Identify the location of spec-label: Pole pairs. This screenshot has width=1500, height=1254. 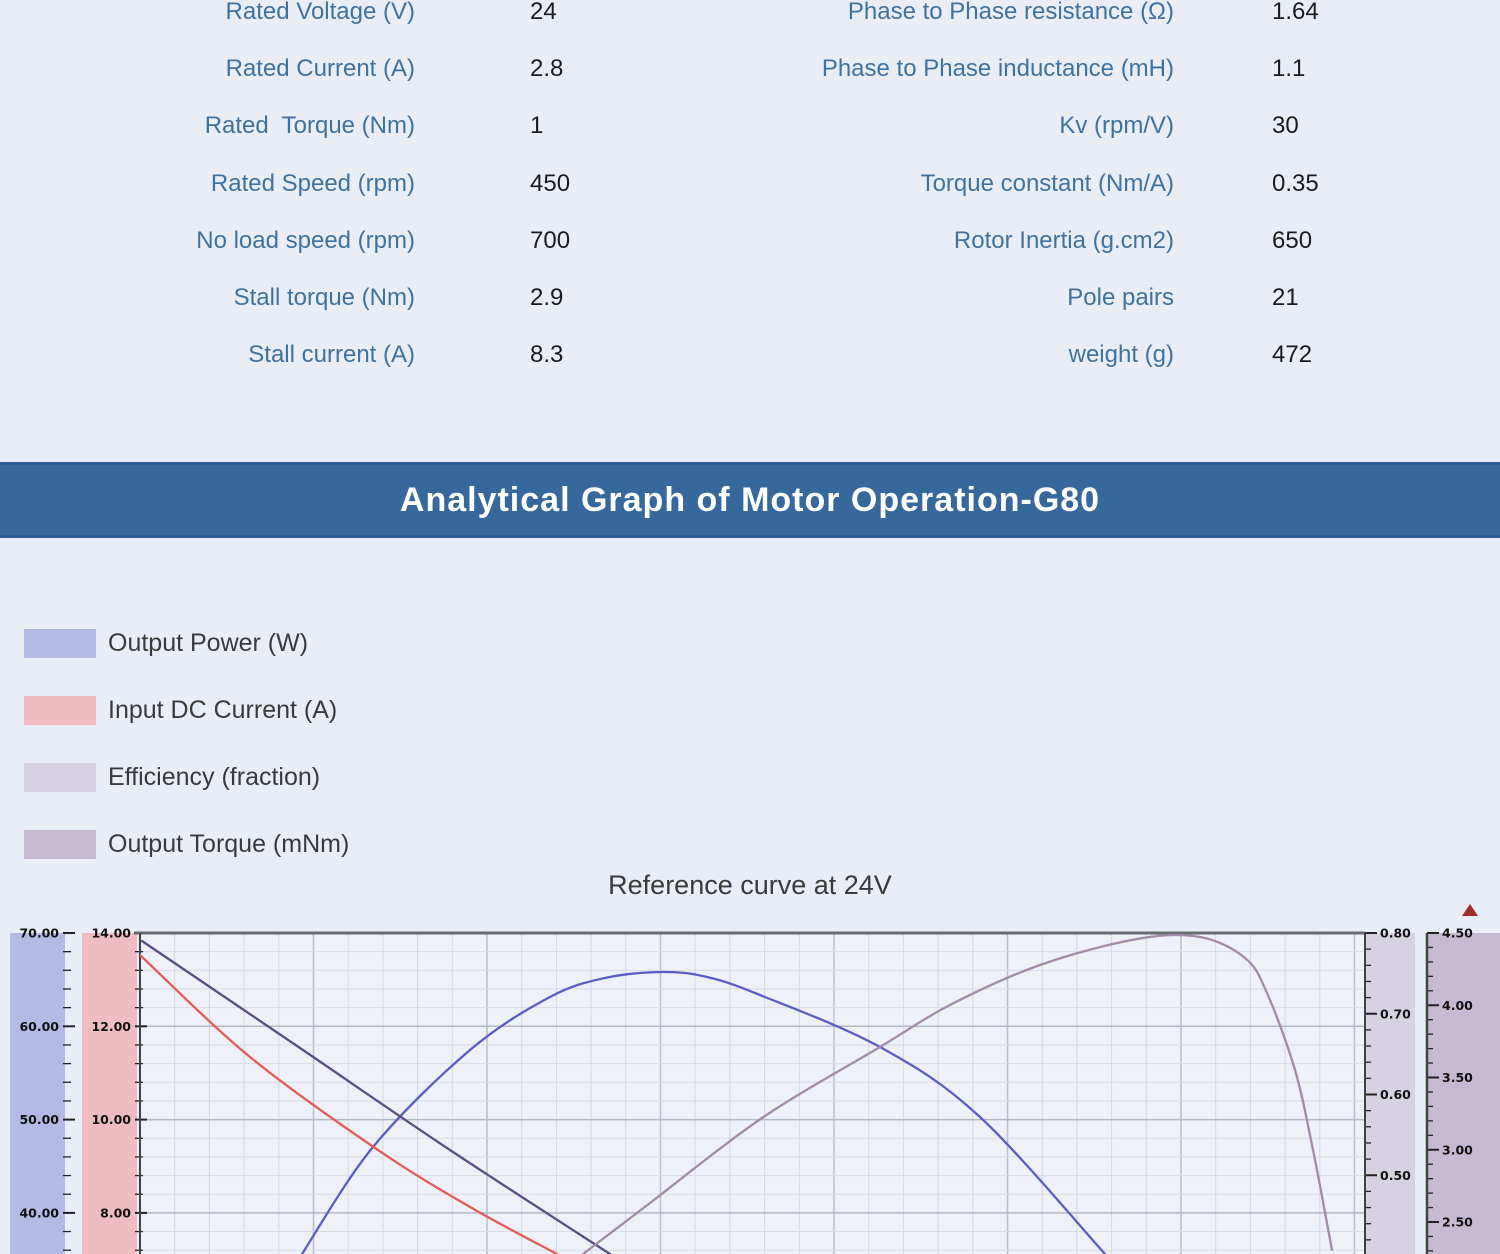
(1120, 298).